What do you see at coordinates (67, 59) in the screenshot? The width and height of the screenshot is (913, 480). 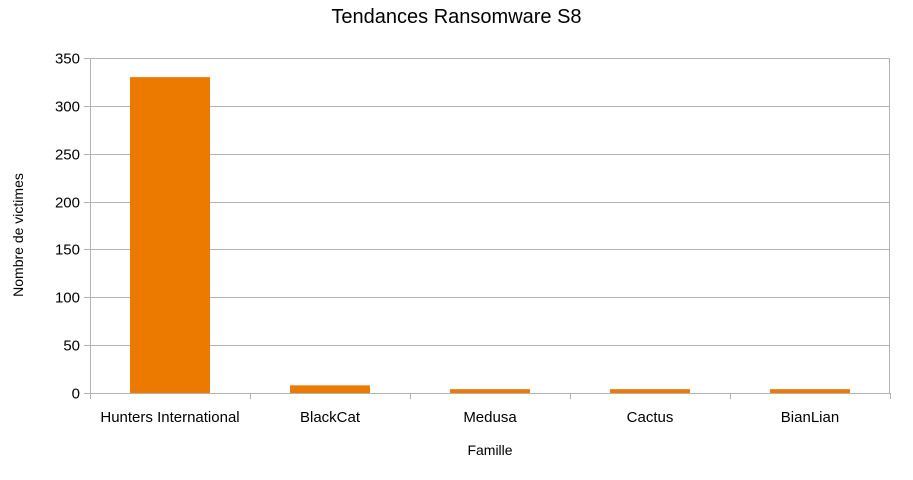 I see `y-tick-label: 350` at bounding box center [67, 59].